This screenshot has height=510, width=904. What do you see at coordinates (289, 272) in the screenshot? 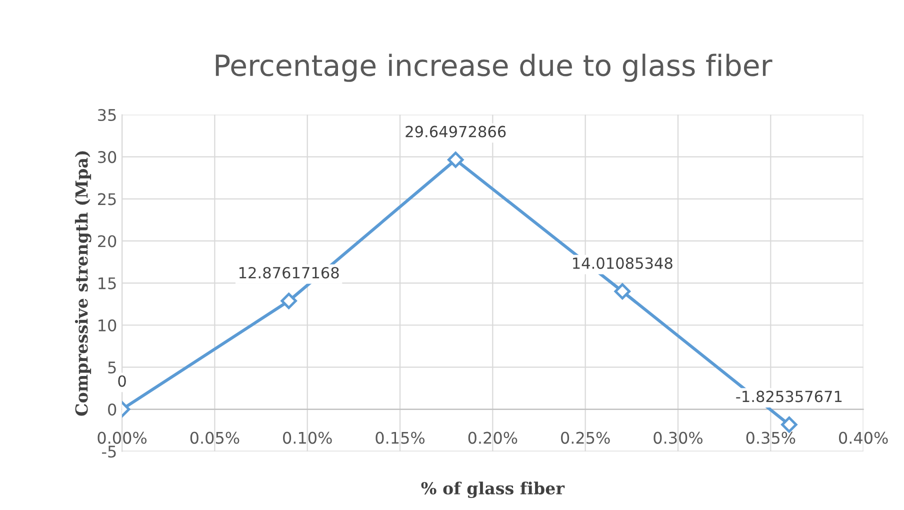
I see `data-label: 12.87617168` at bounding box center [289, 272].